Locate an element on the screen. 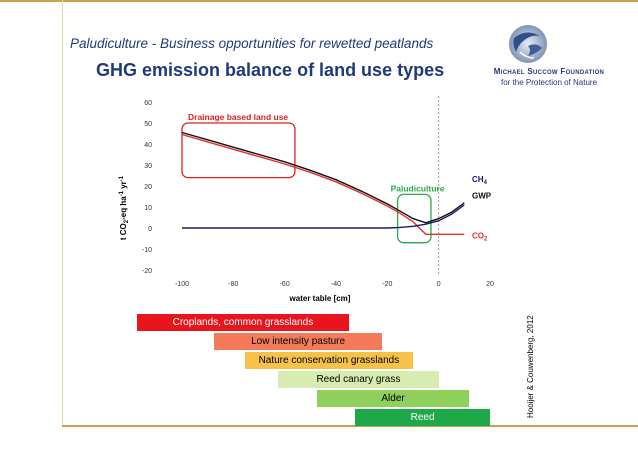 This screenshot has width=638, height=451. series-label-subscript: 4 is located at coordinates (486, 183).